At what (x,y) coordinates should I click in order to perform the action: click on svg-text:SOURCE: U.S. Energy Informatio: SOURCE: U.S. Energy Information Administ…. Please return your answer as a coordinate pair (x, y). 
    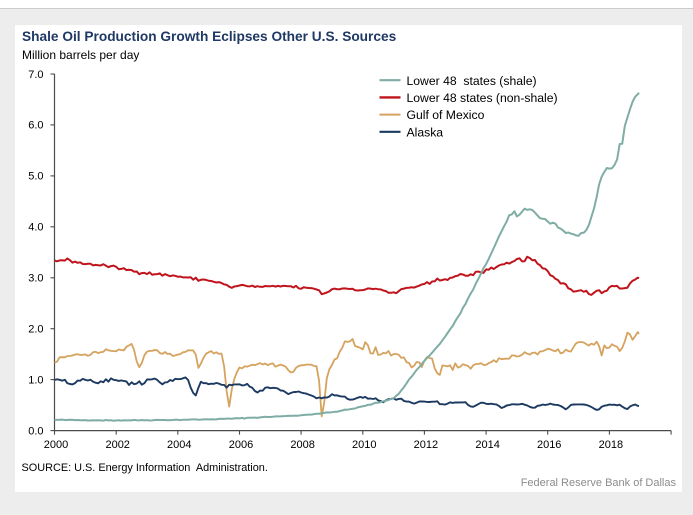
    Looking at the image, I should click on (145, 468).